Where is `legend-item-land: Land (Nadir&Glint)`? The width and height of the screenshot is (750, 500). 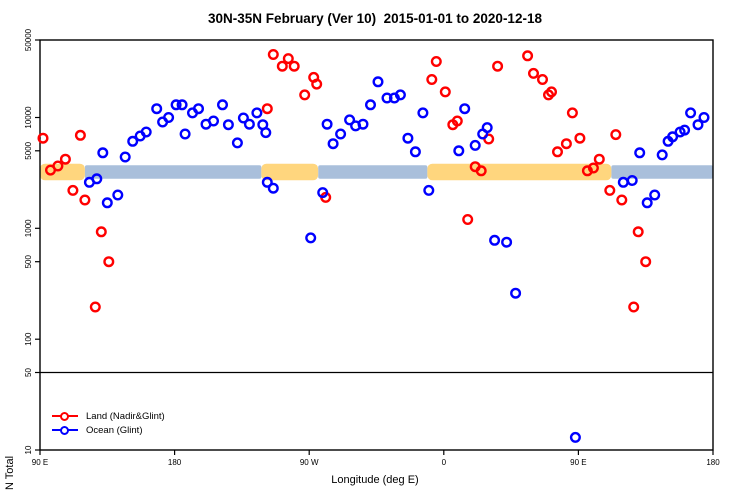
legend-item-land: Land (Nadir&Glint) is located at coordinates (108, 417).